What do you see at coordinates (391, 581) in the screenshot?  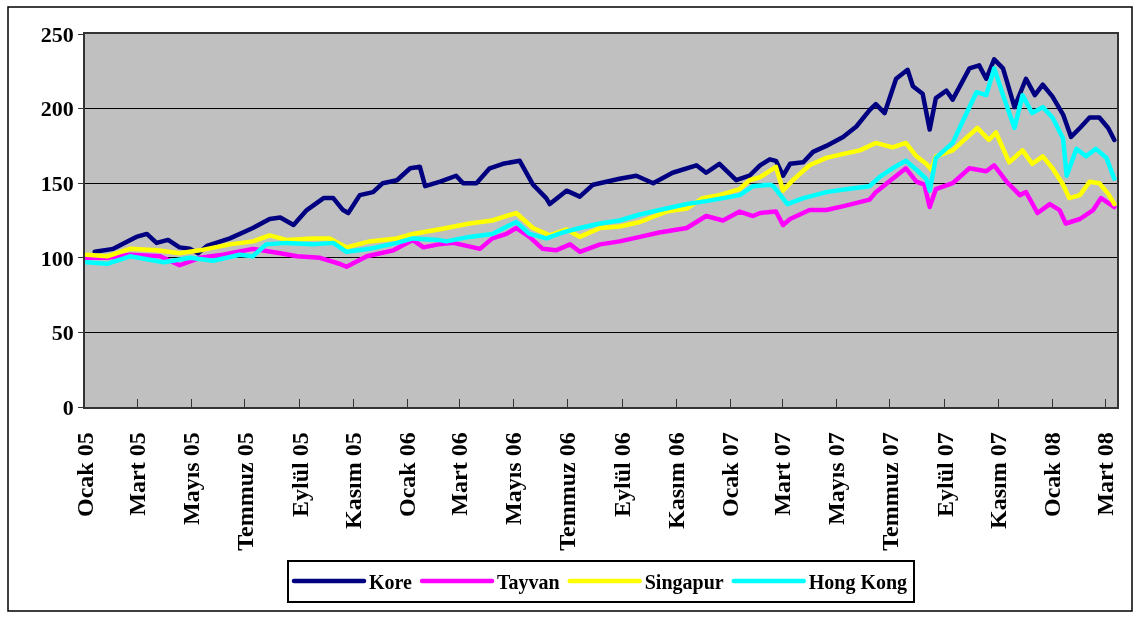 I see `legend-label: Kore` at bounding box center [391, 581].